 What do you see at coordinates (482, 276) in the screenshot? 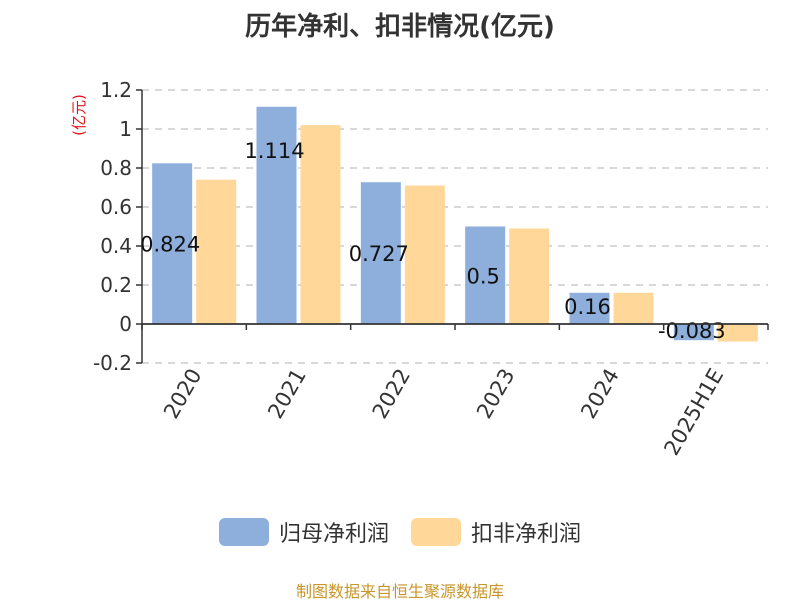
I see `data-label: 0.5` at bounding box center [482, 276].